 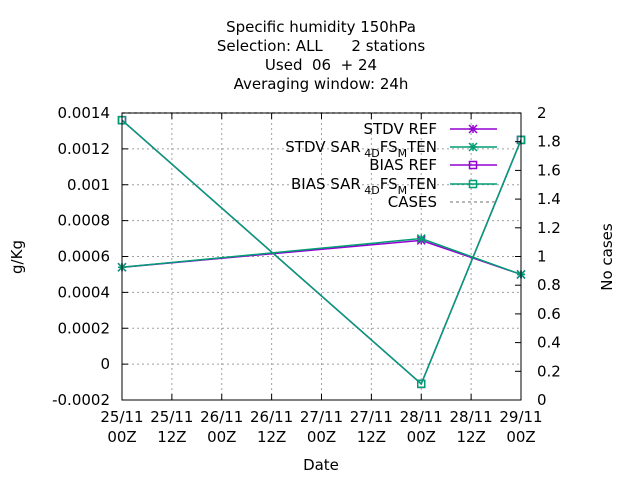 What do you see at coordinates (84, 328) in the screenshot?
I see `y-tick-label: 0.0002` at bounding box center [84, 328].